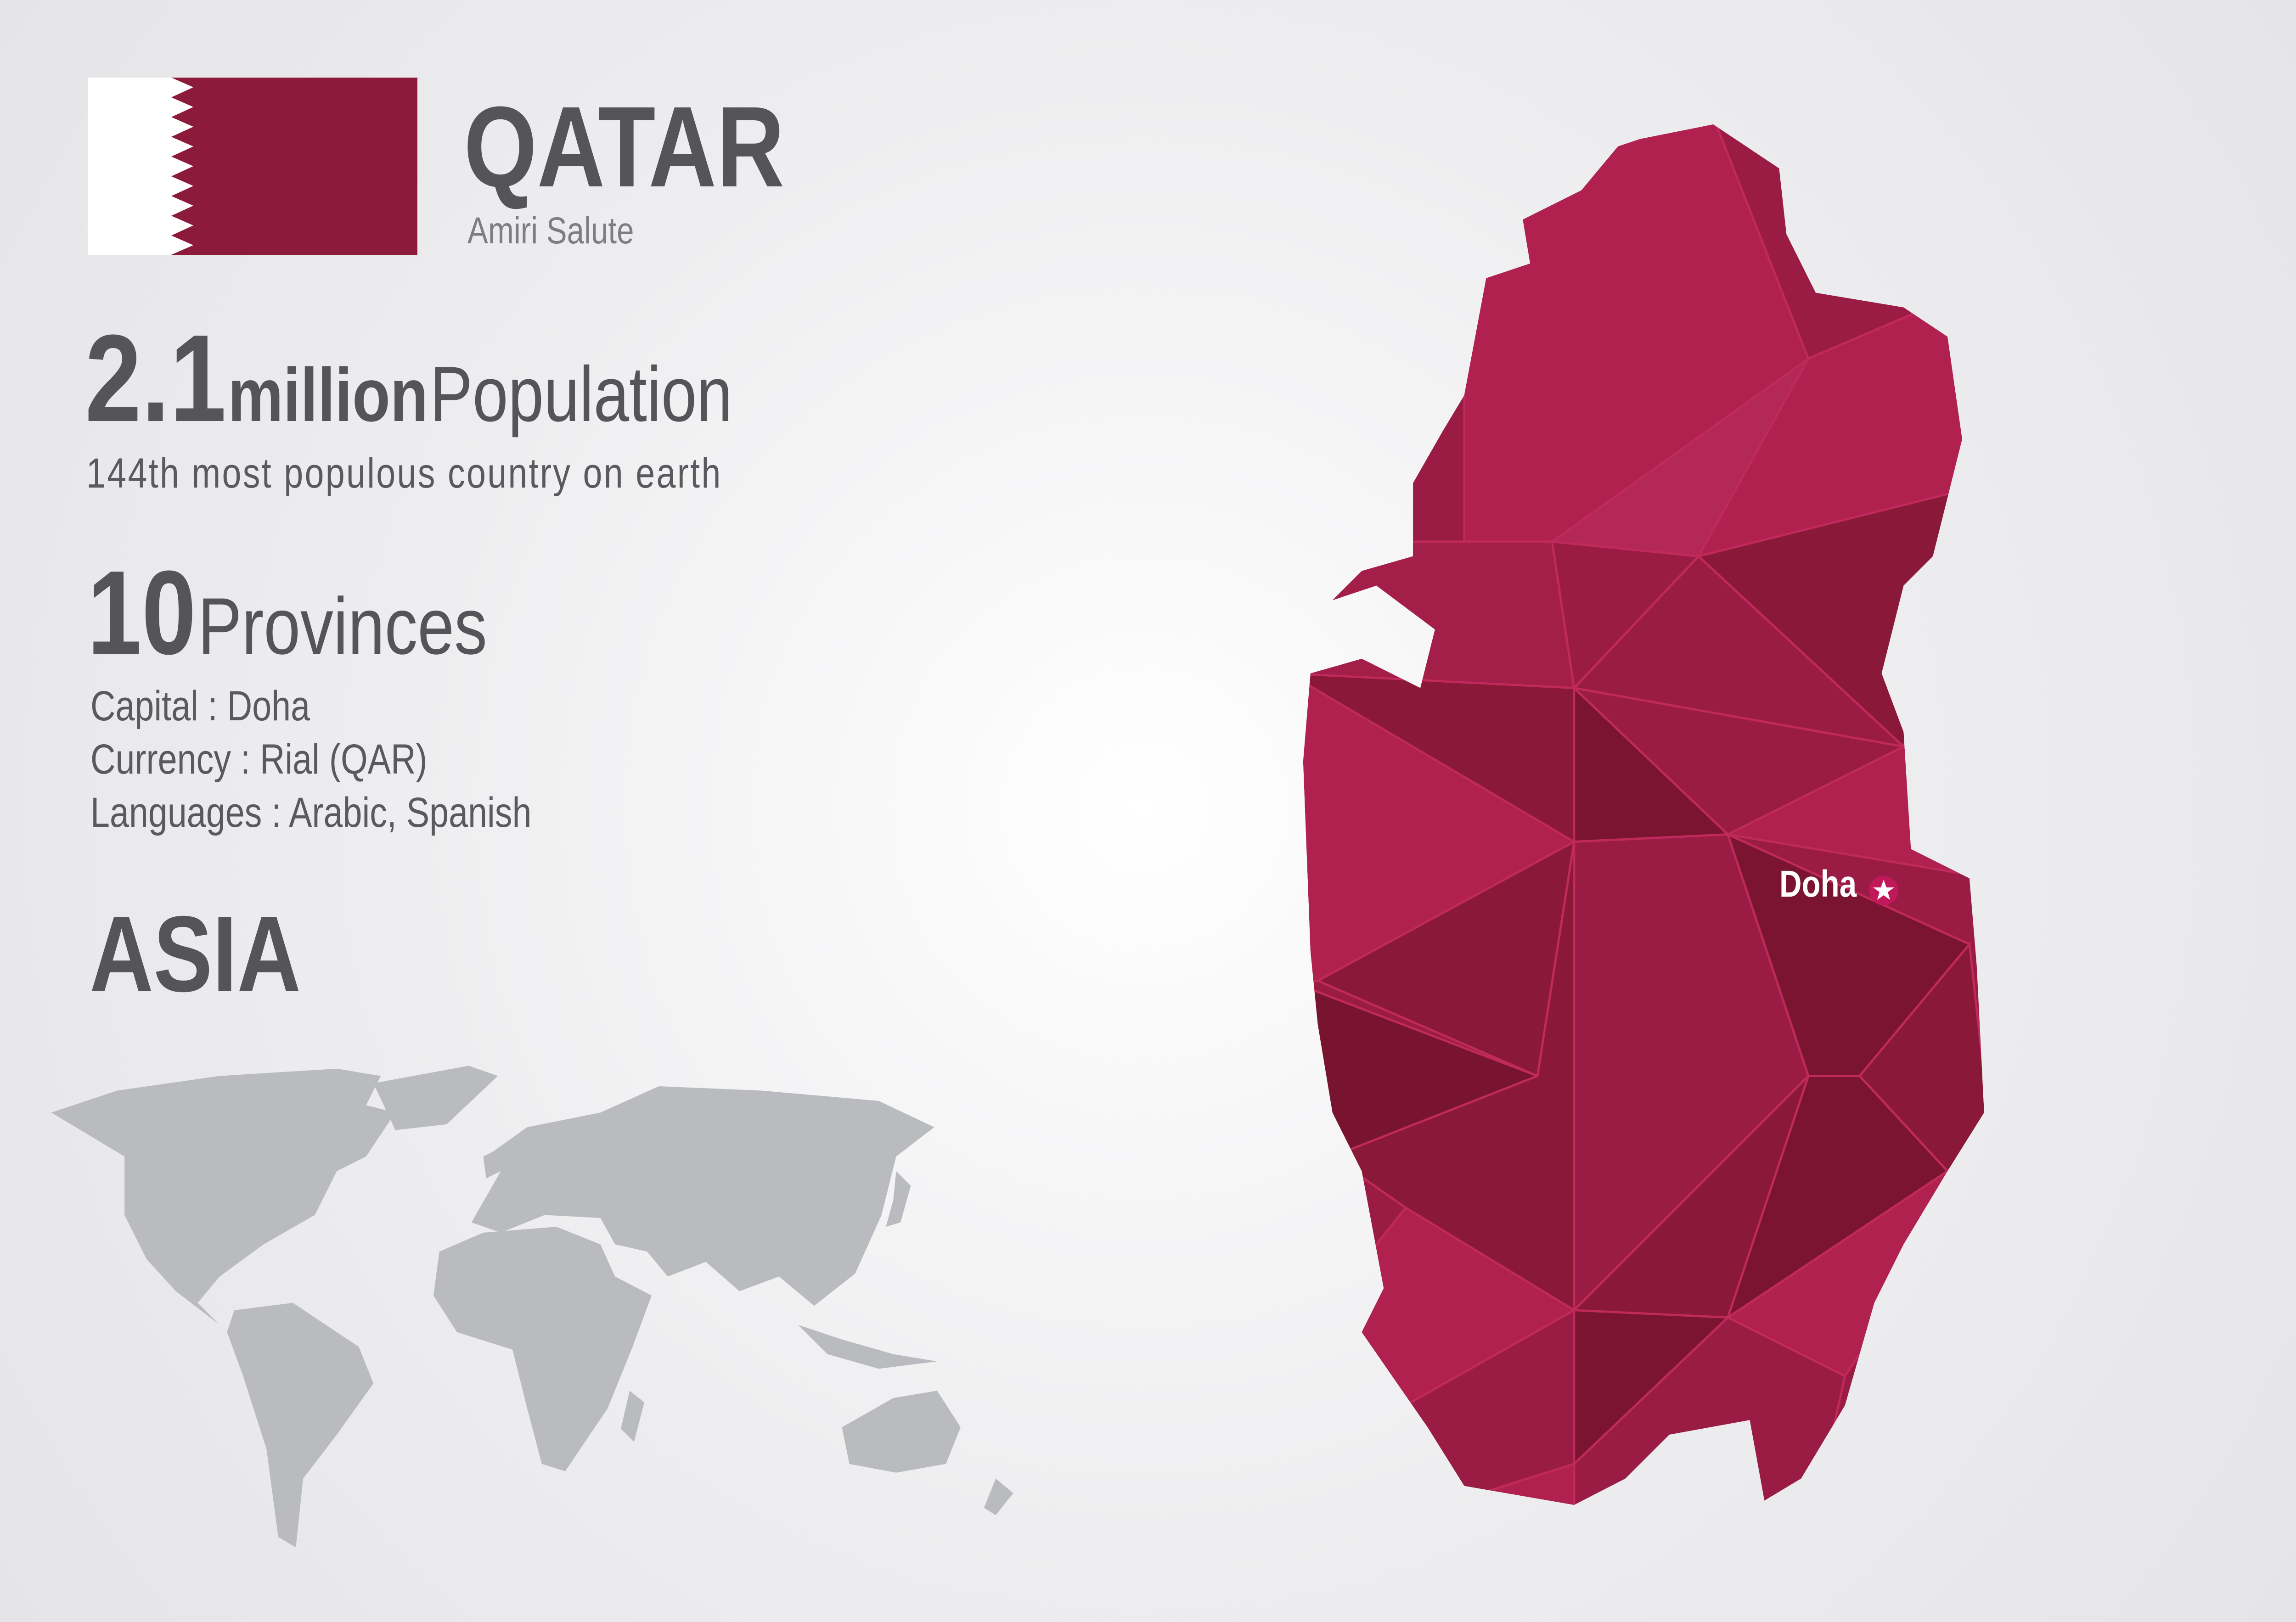  I want to click on country-title: QATAR, so click(624, 147).